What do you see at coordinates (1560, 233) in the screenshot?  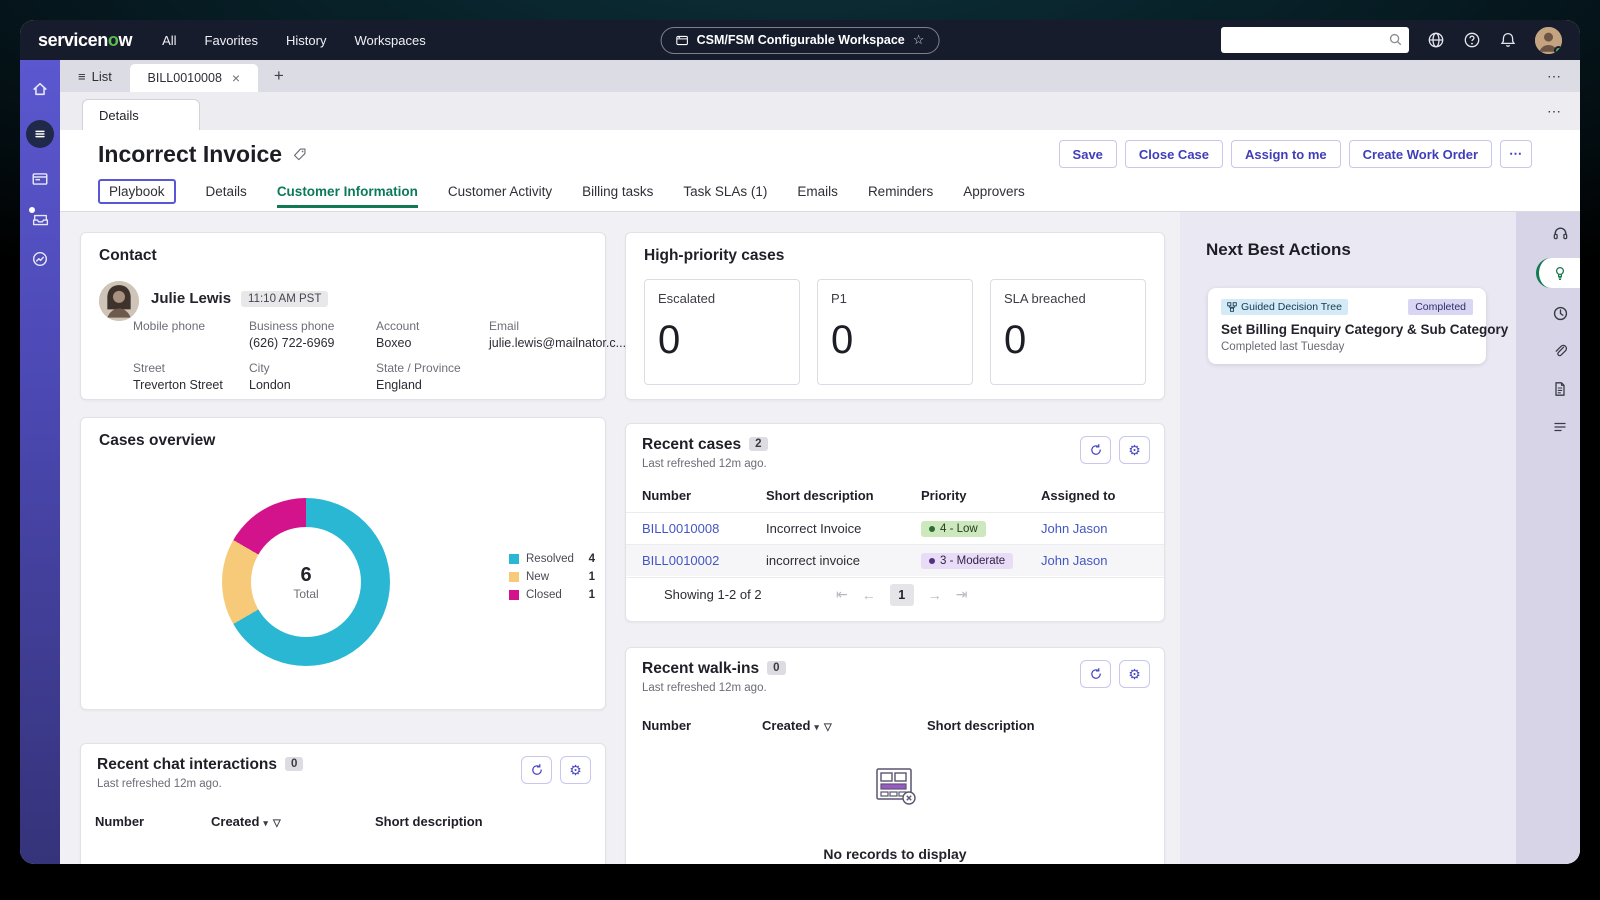 I see `agent-assist-headset-icon` at bounding box center [1560, 233].